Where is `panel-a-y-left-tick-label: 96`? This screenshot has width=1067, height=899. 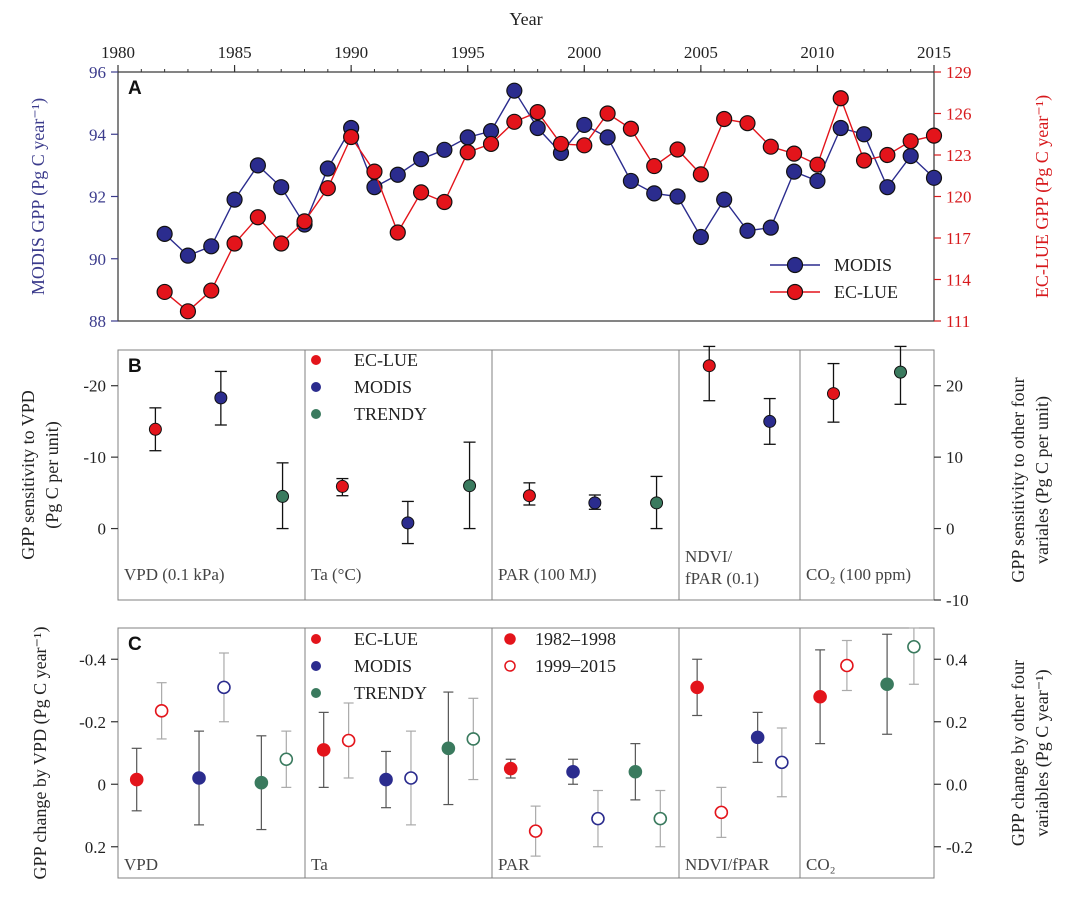 panel-a-y-left-tick-label: 96 is located at coordinates (97, 72).